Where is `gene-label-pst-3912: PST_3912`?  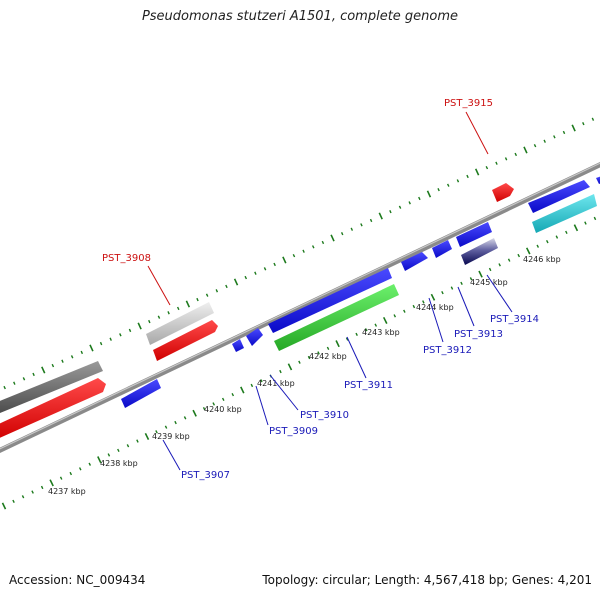
gene-label-pst-3912: PST_3912 is located at coordinates (447, 350).